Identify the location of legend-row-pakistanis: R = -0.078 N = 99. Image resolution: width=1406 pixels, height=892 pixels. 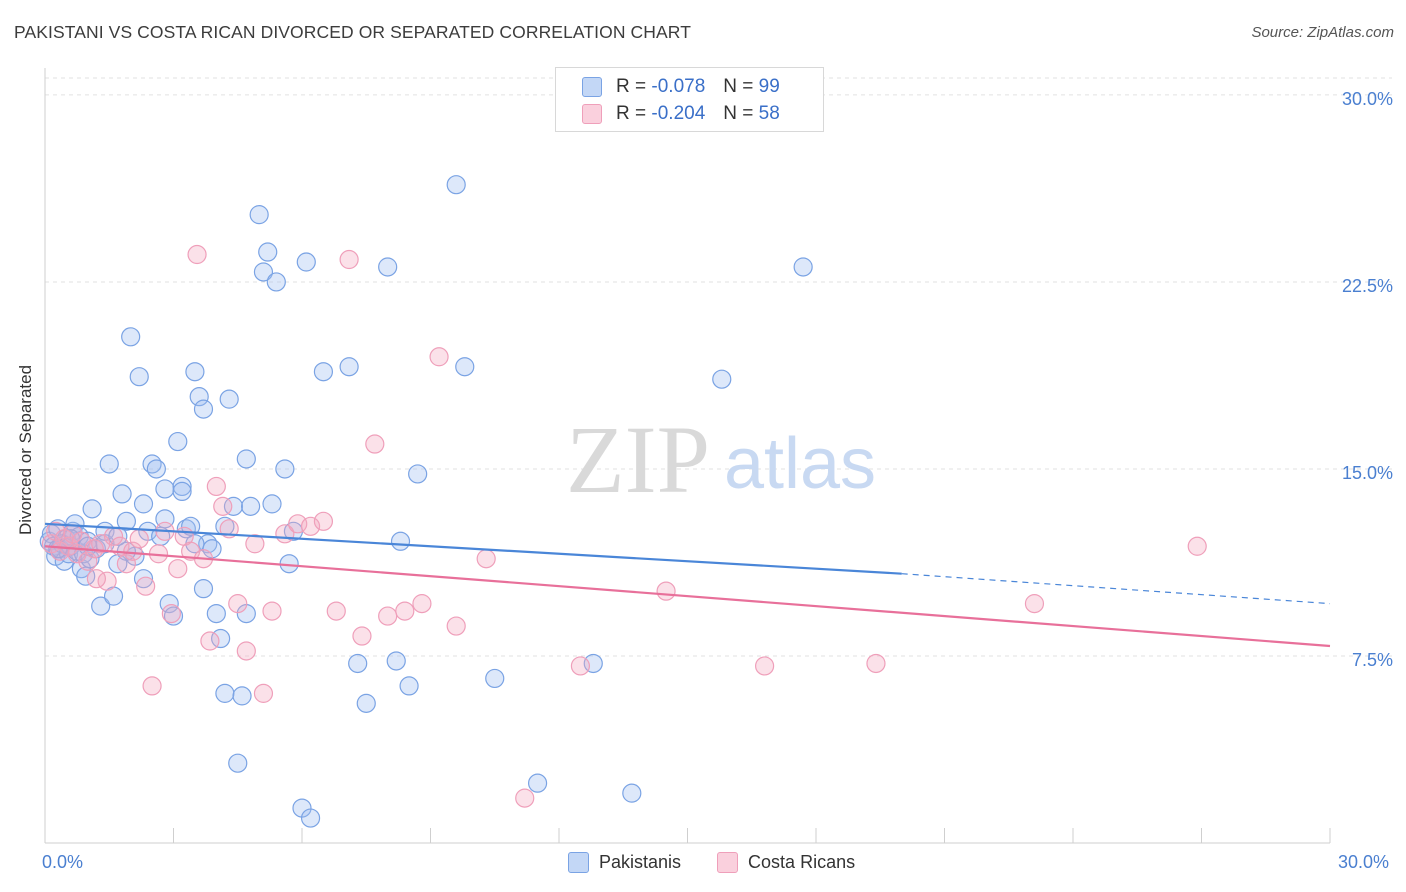
(681, 87).